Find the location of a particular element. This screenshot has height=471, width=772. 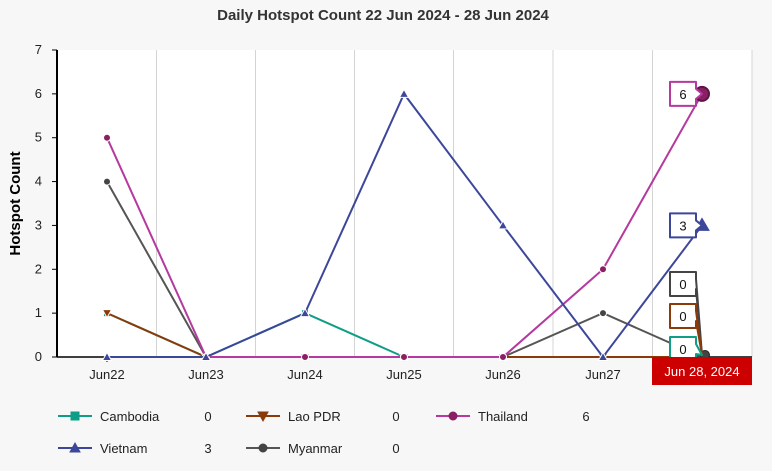

legend-value: 6 is located at coordinates (585, 416).